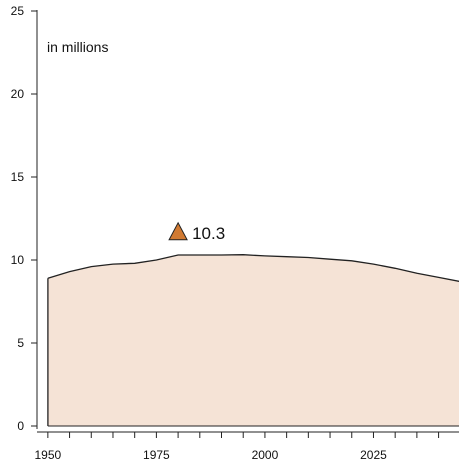 Image resolution: width=459 pixels, height=465 pixels. I want to click on y-ticks: 0 5 10 15 20 25, so click(24, 218).